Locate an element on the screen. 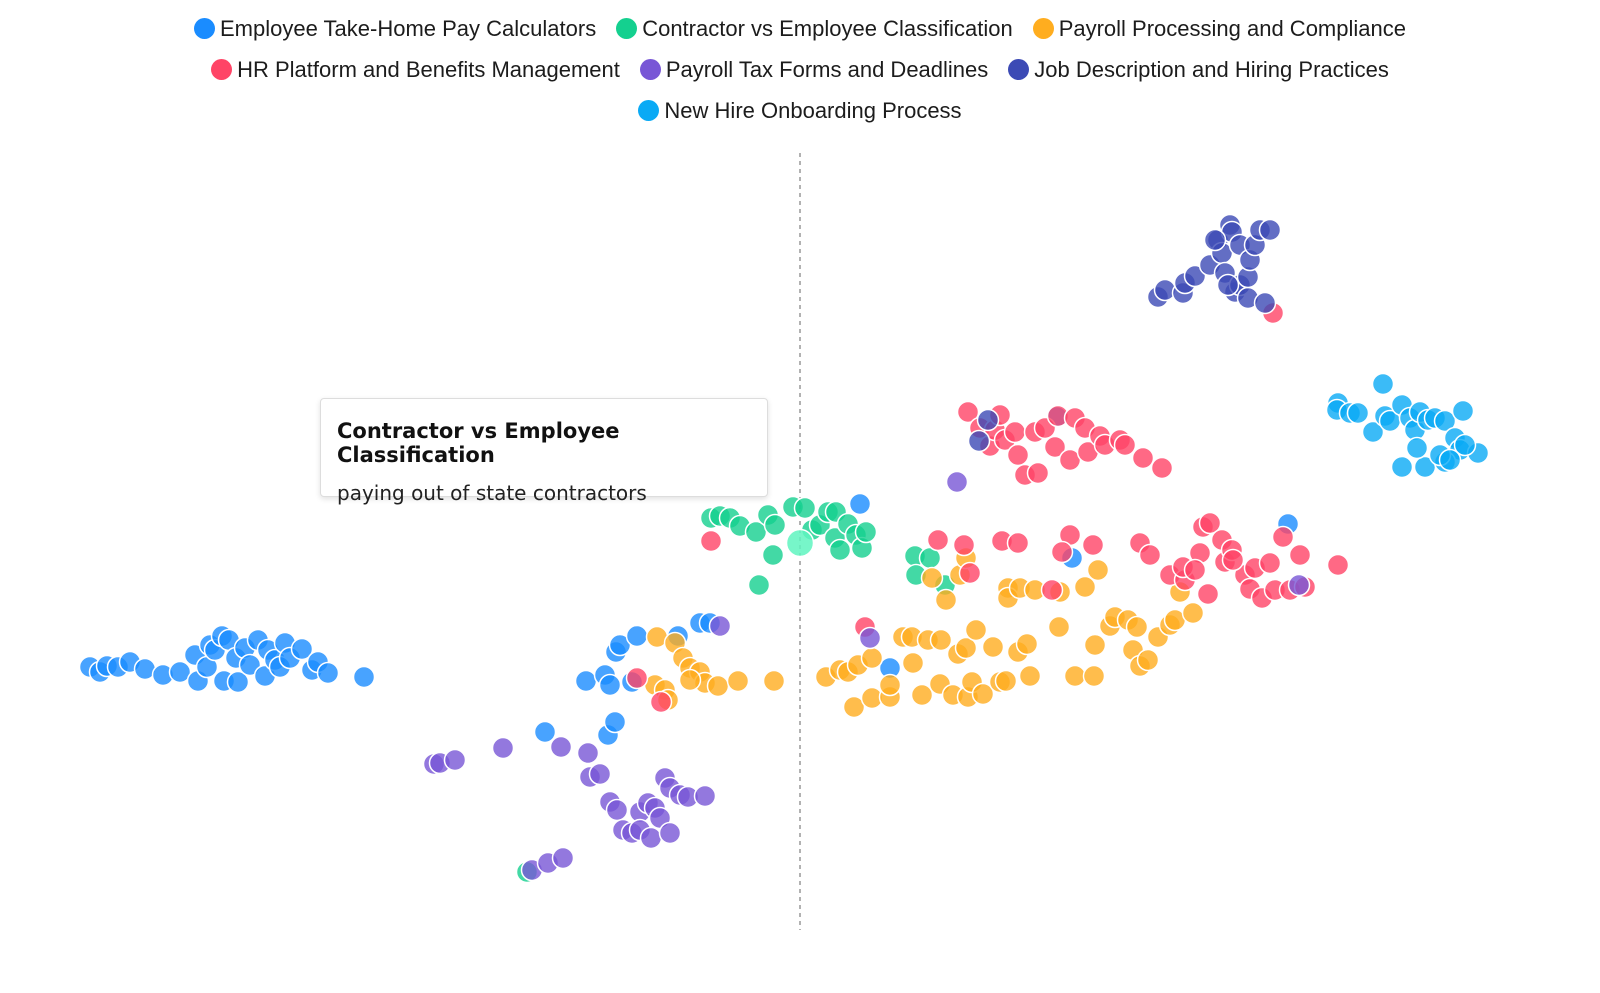  legend-item-new-hire-onboarding: New Hire Onboarding Process is located at coordinates (800, 111).